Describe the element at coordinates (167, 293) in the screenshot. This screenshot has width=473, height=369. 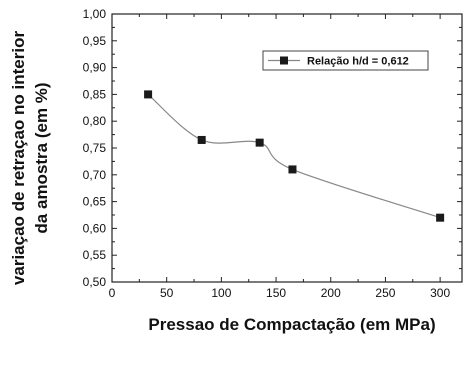
I see `x-tick-label: 50` at that location.